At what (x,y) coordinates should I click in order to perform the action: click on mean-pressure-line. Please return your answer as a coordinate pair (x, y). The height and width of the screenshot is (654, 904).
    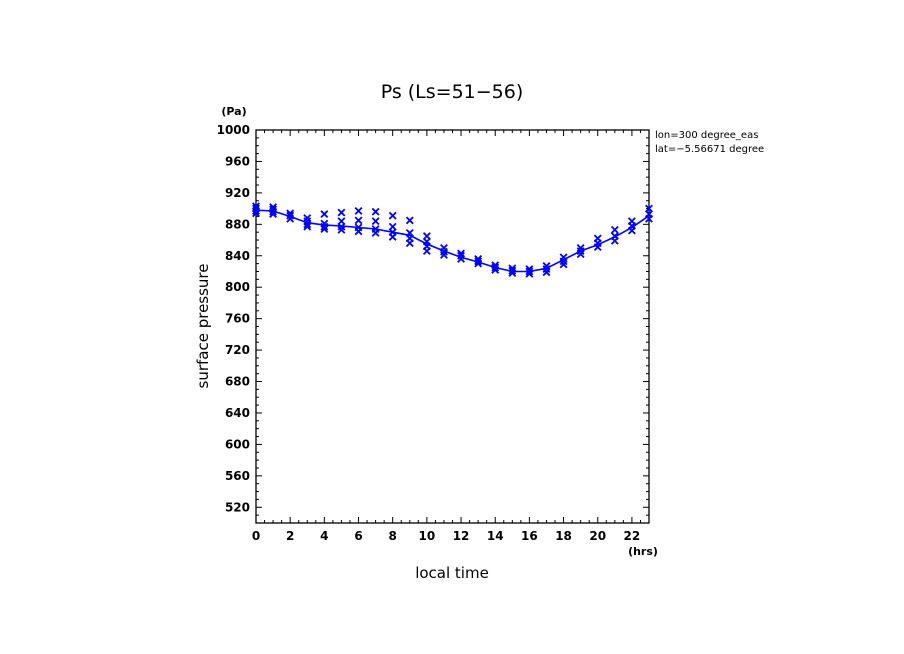
    Looking at the image, I should click on (452, 241).